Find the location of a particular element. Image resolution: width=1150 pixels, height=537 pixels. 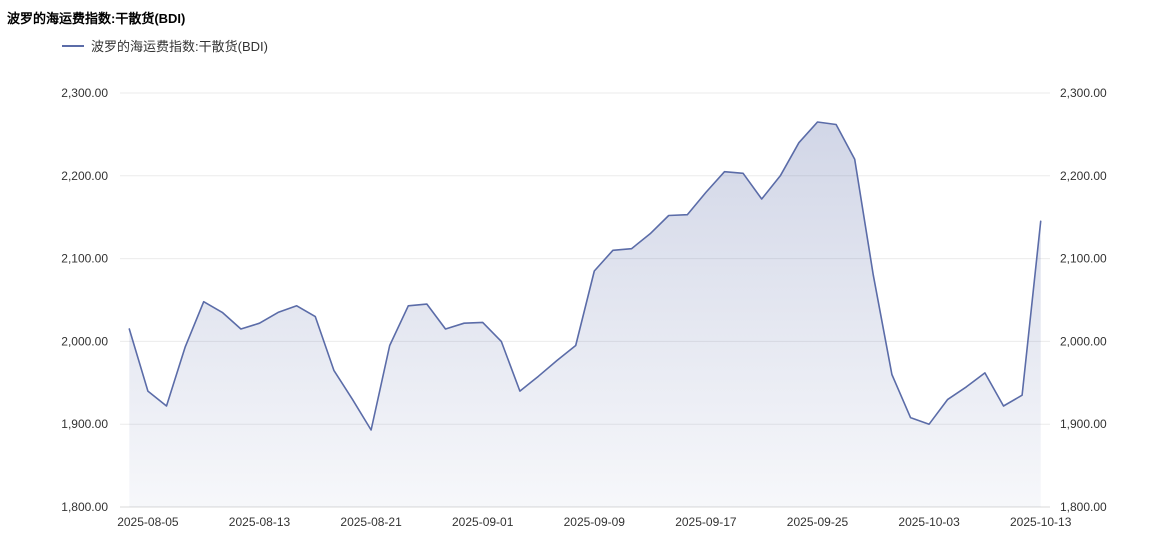

x-axis-label: 2025-08-05 is located at coordinates (148, 522).